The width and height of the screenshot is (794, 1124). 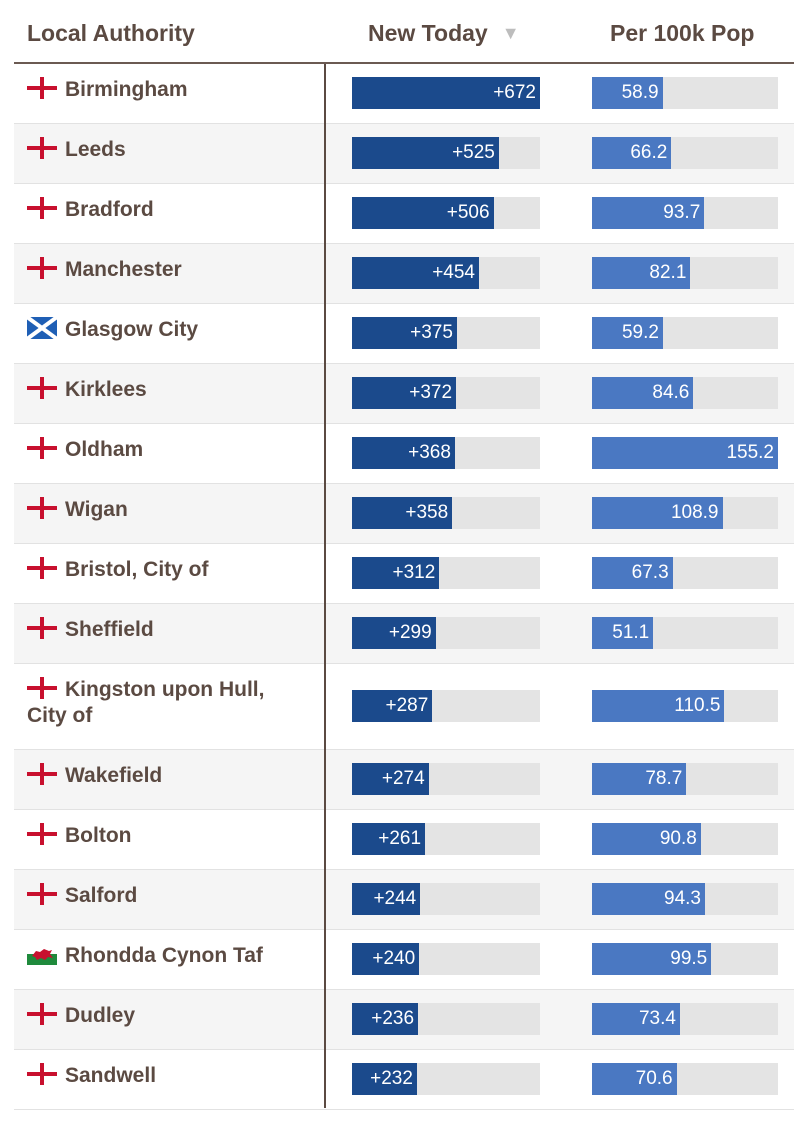 What do you see at coordinates (98, 835) in the screenshot?
I see `authority-name-text: Bolton` at bounding box center [98, 835].